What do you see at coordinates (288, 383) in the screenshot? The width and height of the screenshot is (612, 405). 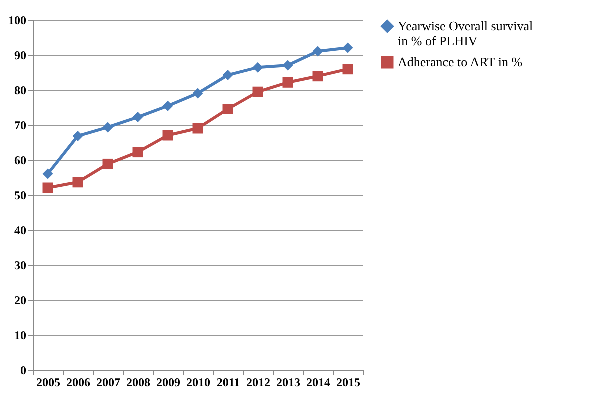 I see `x-tick-label: 2013` at bounding box center [288, 383].